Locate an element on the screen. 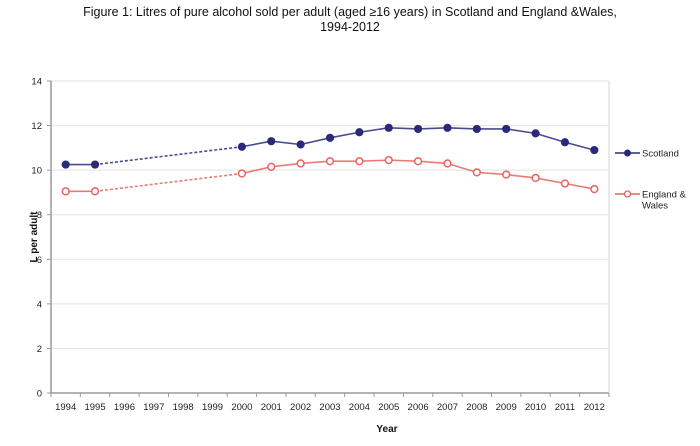 The image size is (700, 446). x-tick-label: 2011 is located at coordinates (565, 407).